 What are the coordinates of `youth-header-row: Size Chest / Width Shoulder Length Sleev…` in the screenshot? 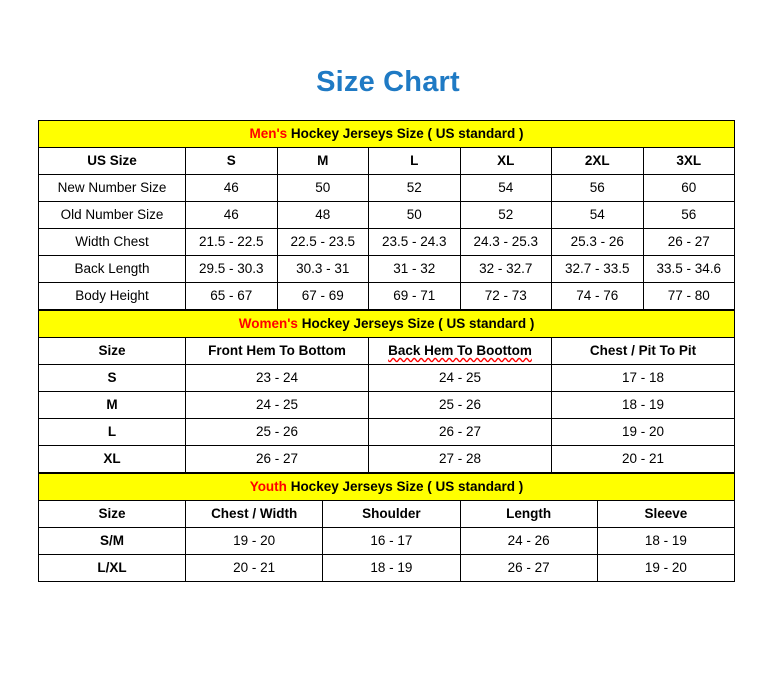 It's located at (387, 514).